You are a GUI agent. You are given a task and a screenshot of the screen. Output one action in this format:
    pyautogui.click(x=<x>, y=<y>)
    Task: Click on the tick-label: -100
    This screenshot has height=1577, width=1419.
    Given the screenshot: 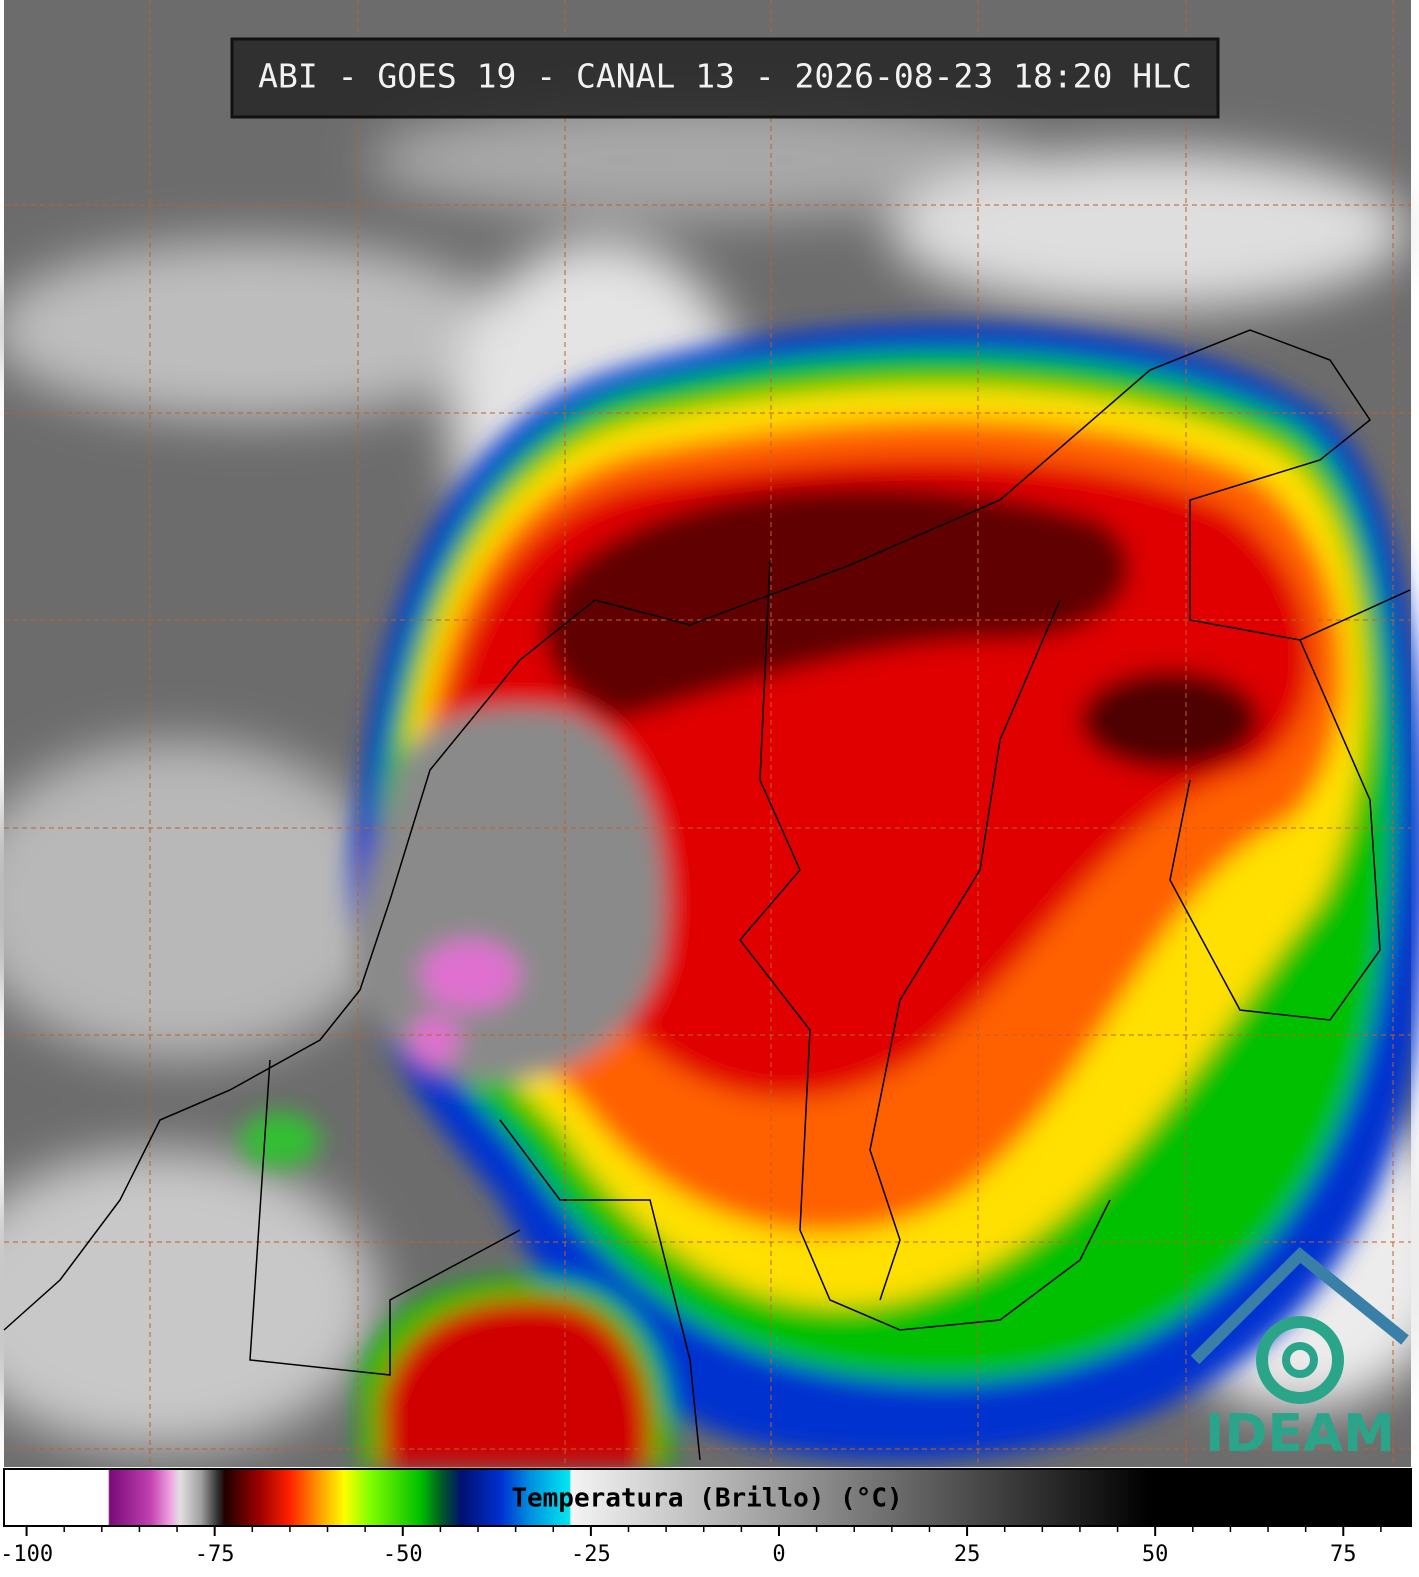 What is the action you would take?
    pyautogui.click(x=26, y=1554)
    